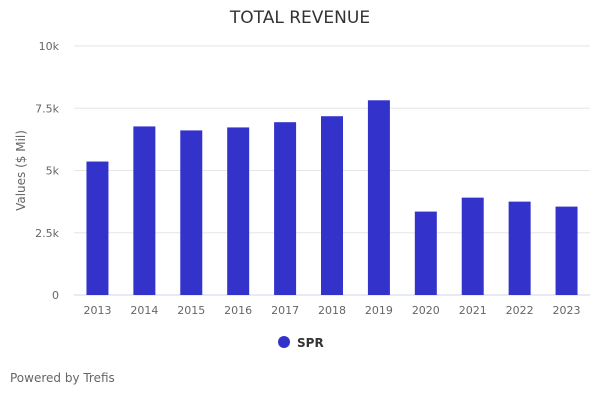  Describe the element at coordinates (285, 208) in the screenshot. I see `bar-2017` at that location.